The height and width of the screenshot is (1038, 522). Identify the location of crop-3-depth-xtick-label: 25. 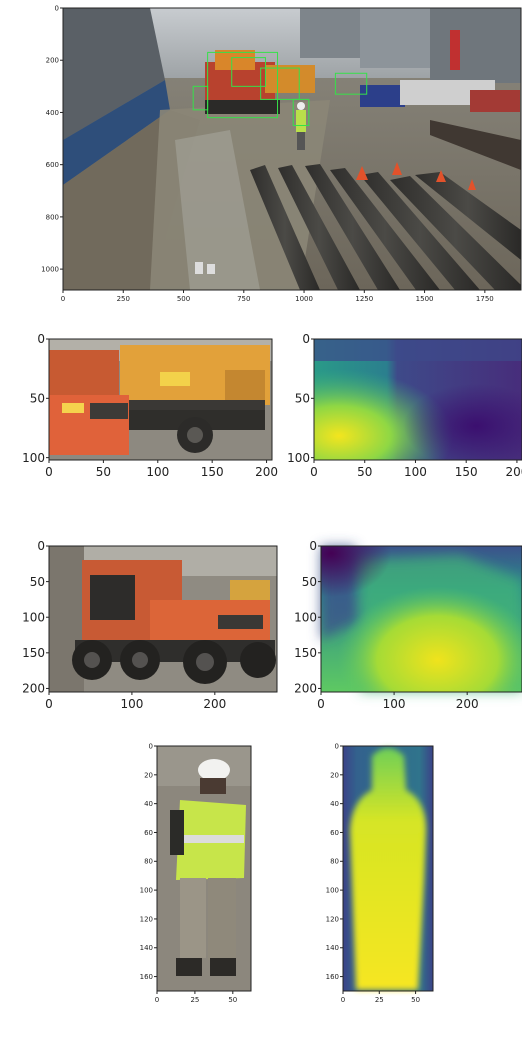
(379, 1000).